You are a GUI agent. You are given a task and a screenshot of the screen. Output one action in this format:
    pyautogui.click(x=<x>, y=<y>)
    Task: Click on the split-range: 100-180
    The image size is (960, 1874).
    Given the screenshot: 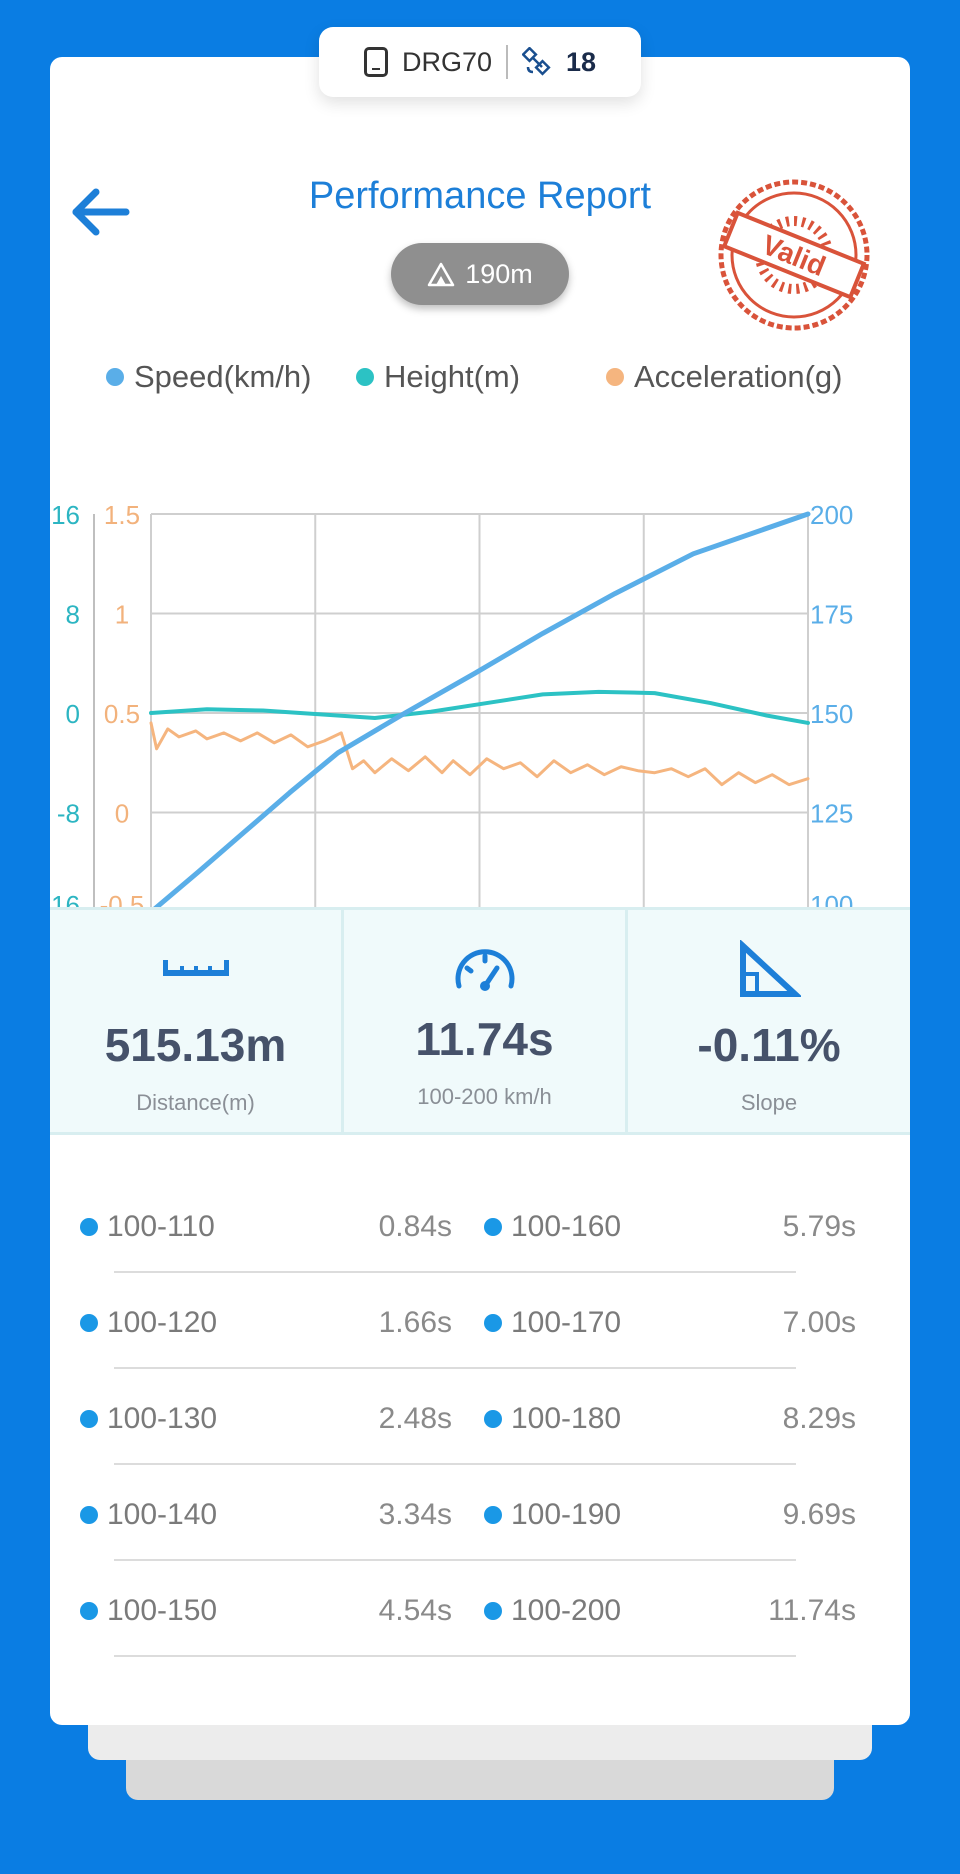 What is the action you would take?
    pyautogui.click(x=552, y=1419)
    